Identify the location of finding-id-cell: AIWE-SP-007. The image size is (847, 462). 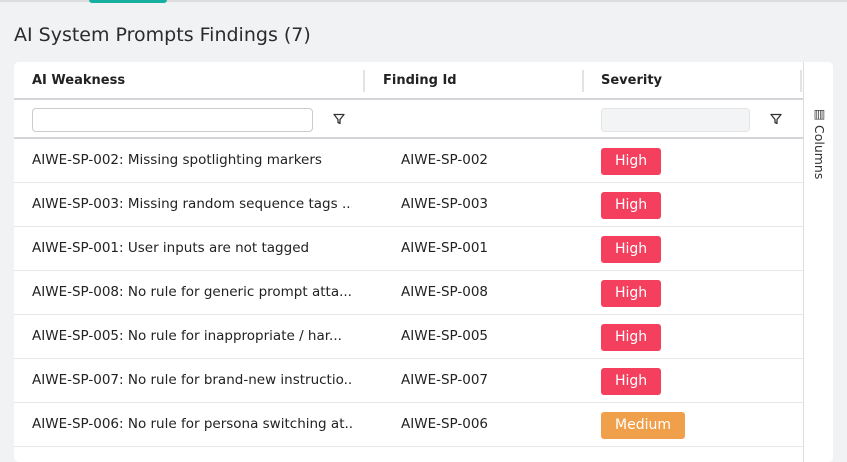
(445, 380).